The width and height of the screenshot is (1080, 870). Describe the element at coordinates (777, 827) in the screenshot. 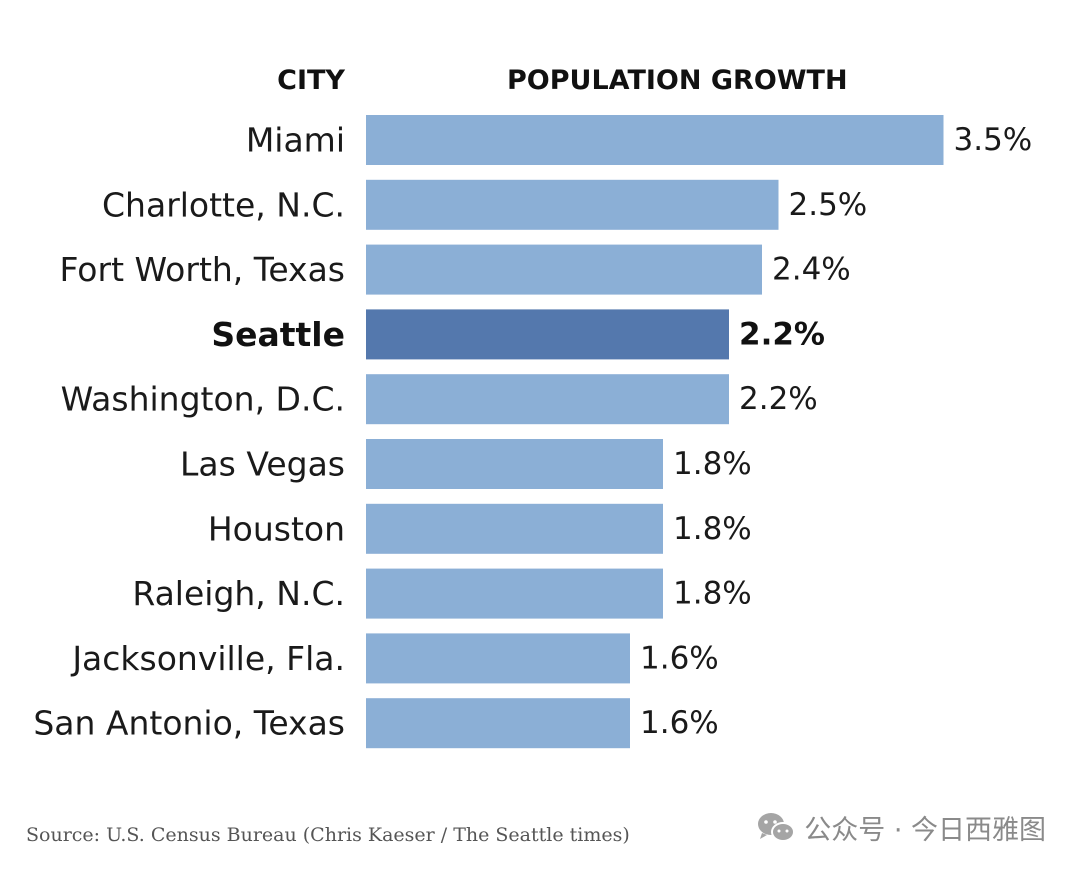

I see `wechat-icon` at that location.